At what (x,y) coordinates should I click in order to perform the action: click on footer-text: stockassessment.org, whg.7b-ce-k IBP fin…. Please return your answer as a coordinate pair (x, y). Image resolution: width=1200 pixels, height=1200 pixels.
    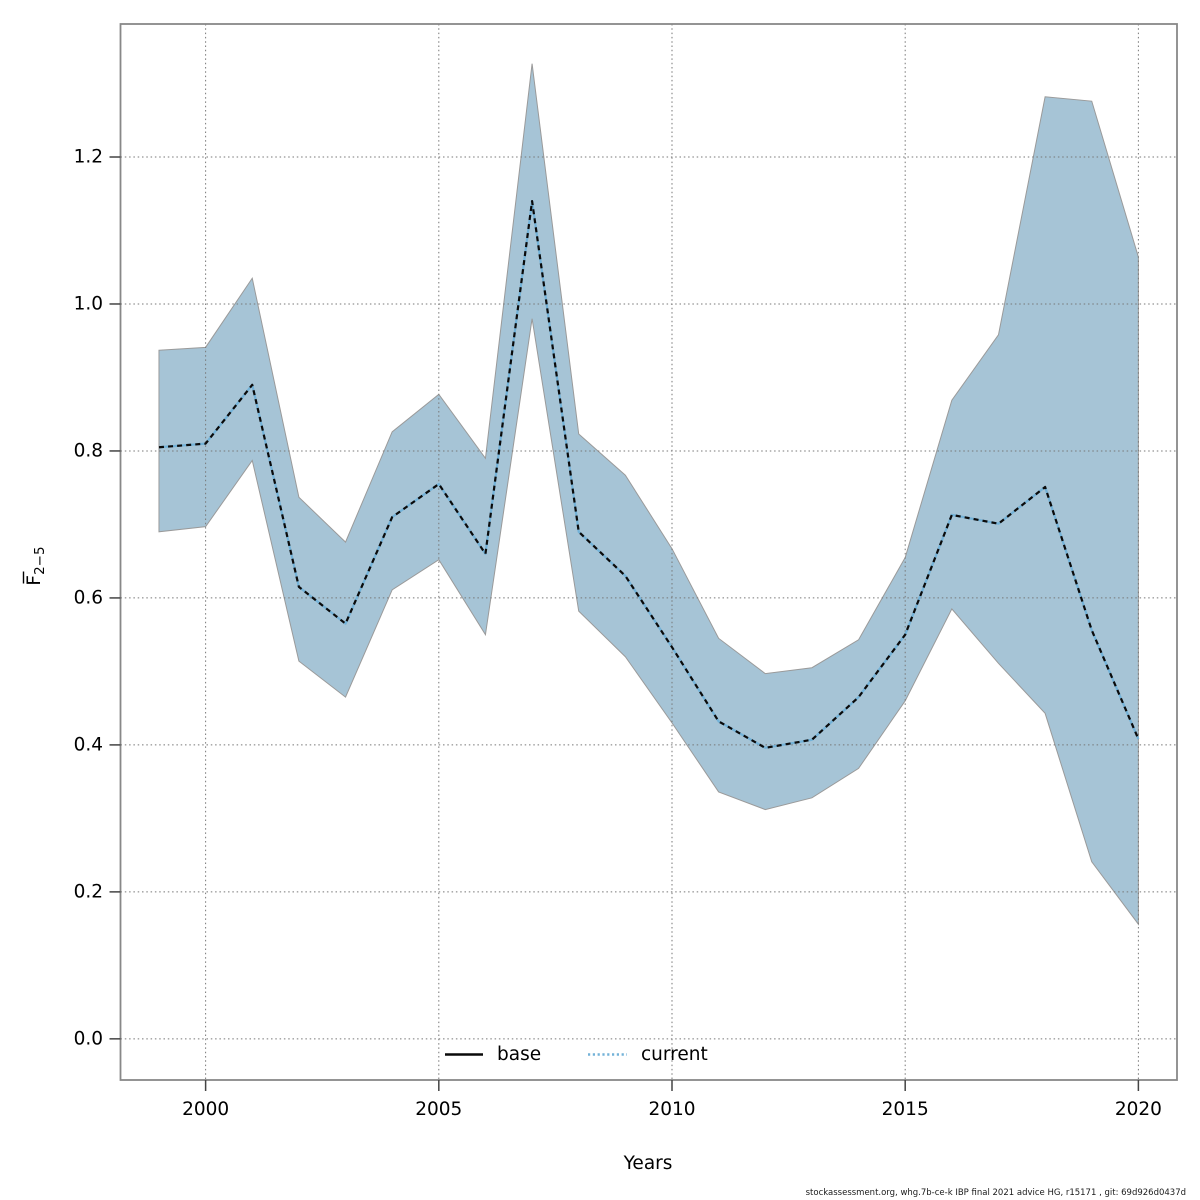
    Looking at the image, I should click on (995, 1193).